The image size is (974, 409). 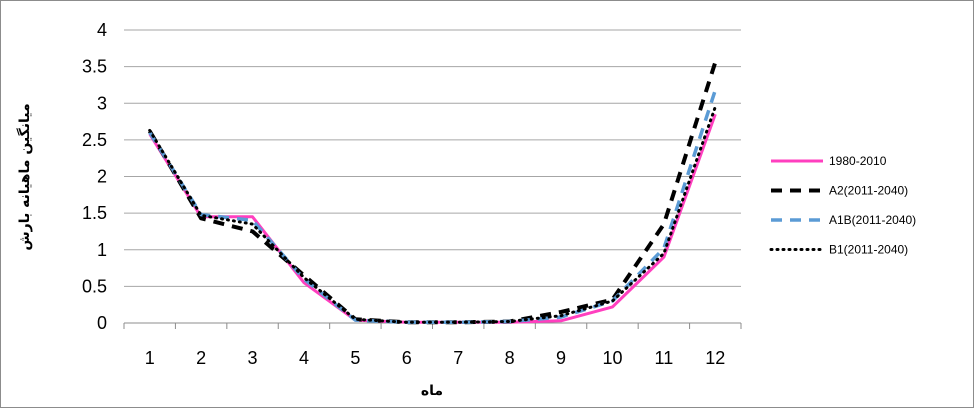 I want to click on y-tick-label: 4, so click(x=102, y=30).